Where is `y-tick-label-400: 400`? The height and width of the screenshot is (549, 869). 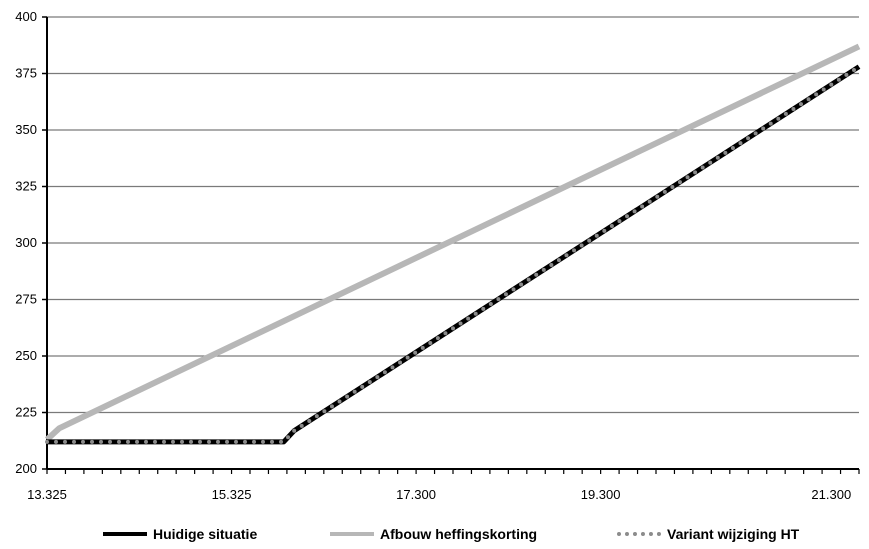
y-tick-label-400: 400 is located at coordinates (26, 16).